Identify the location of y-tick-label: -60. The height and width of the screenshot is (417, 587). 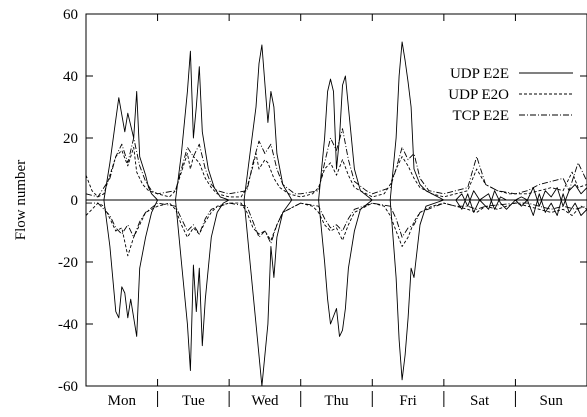
(68, 387).